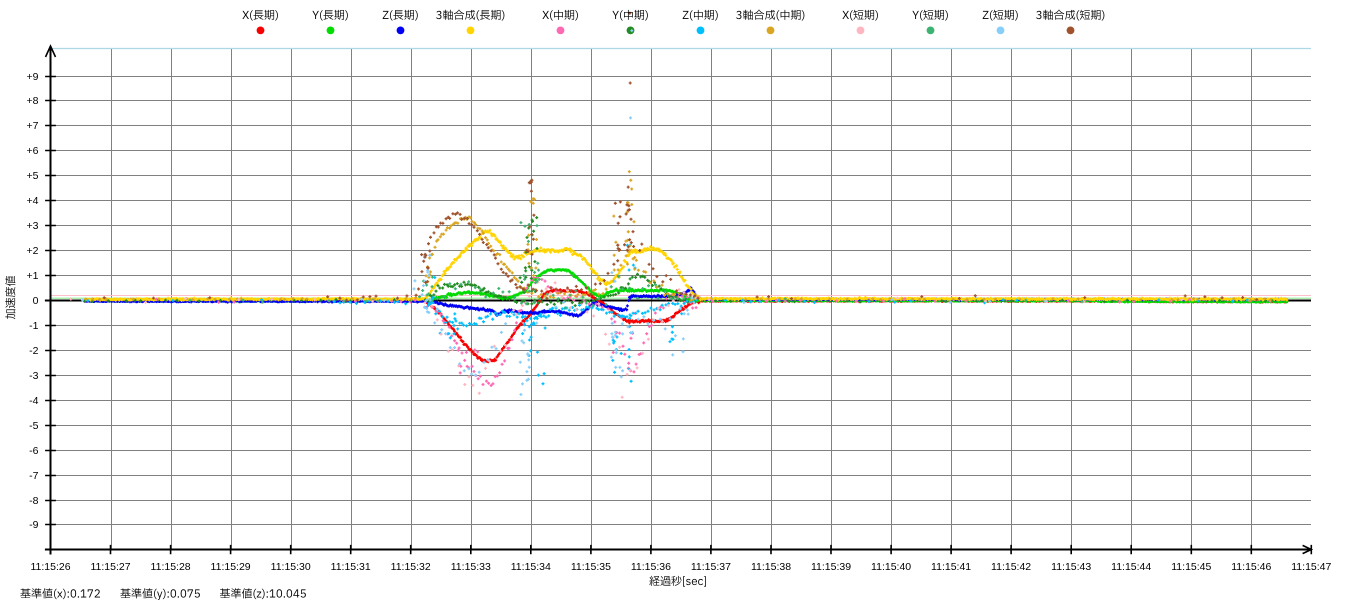 This screenshot has width=1350, height=615. Describe the element at coordinates (33, 226) in the screenshot. I see `svg-text: +3` at that location.